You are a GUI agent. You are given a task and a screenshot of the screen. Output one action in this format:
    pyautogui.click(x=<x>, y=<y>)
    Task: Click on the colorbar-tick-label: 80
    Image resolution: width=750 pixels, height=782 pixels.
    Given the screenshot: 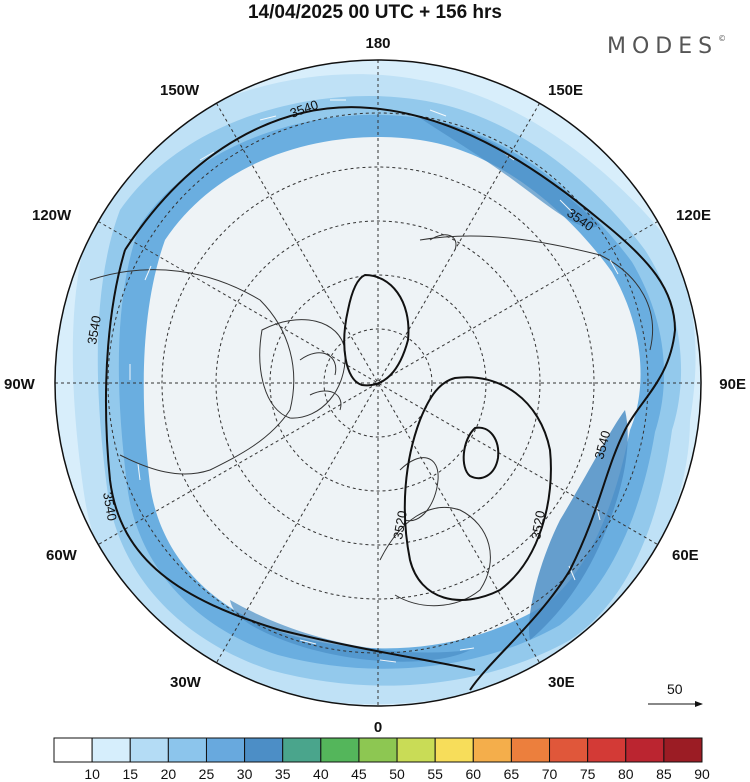 What is the action you would take?
    pyautogui.click(x=626, y=774)
    